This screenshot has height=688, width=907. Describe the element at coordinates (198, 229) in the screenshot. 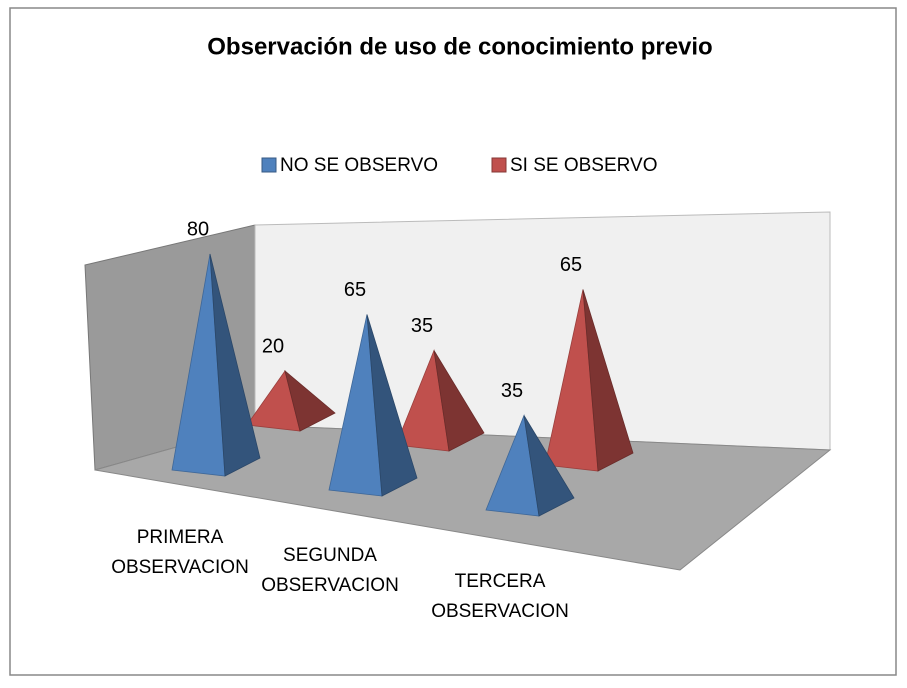

I see `data-label: 80` at that location.